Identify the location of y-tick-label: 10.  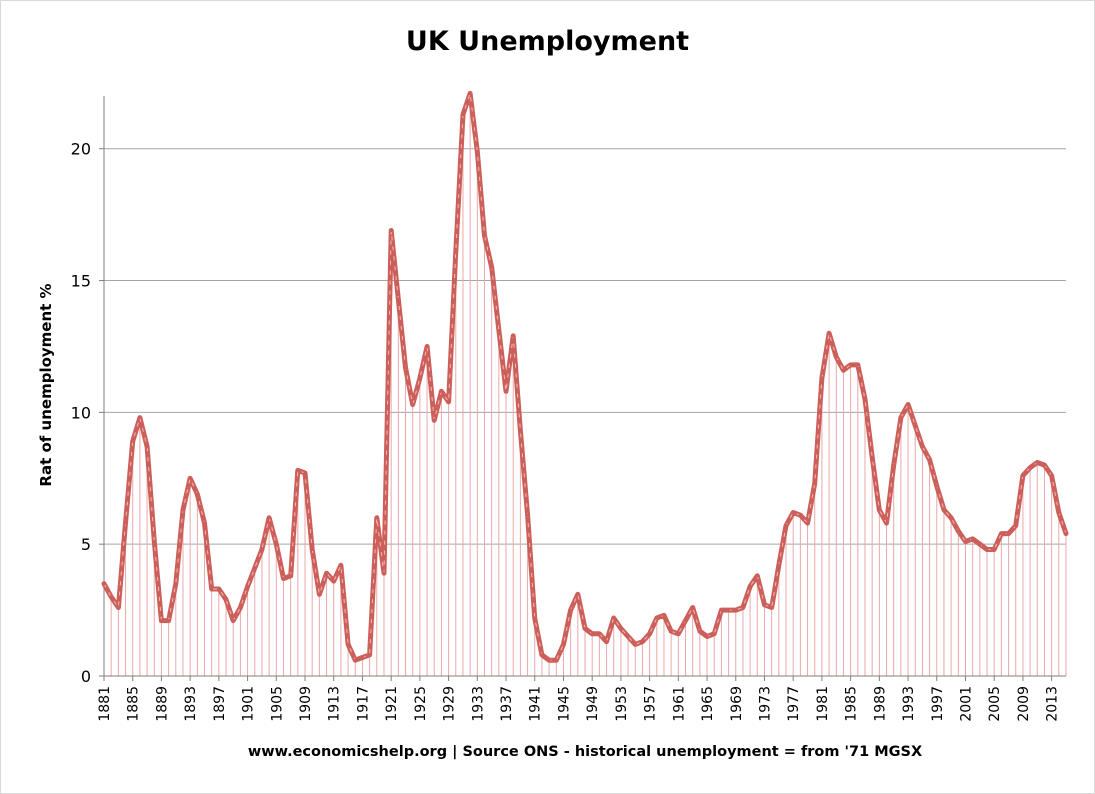
(81, 412).